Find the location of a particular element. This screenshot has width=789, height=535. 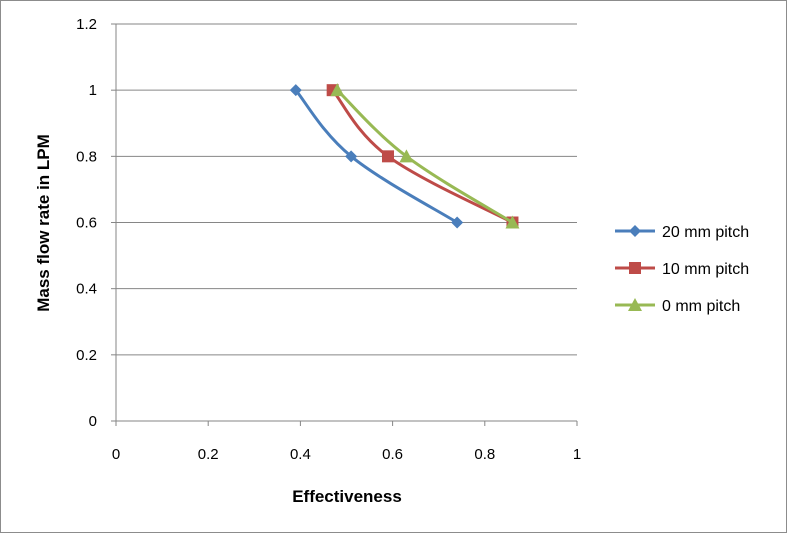

legend: 20 mm pitch 10 mm pitch 0 mm pitch is located at coordinates (682, 269).